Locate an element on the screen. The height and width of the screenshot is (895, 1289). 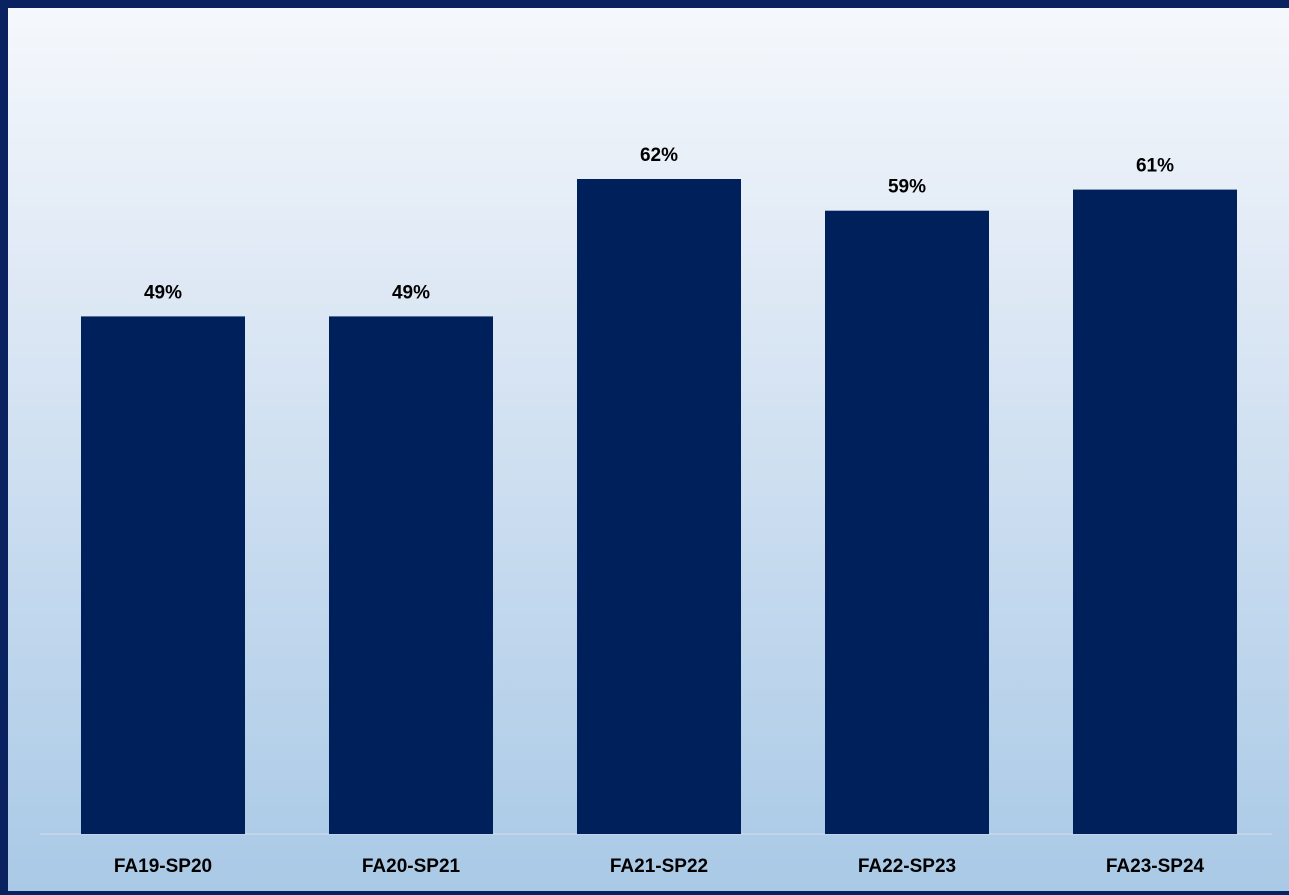
bar-fa21-sp22 is located at coordinates (659, 506).